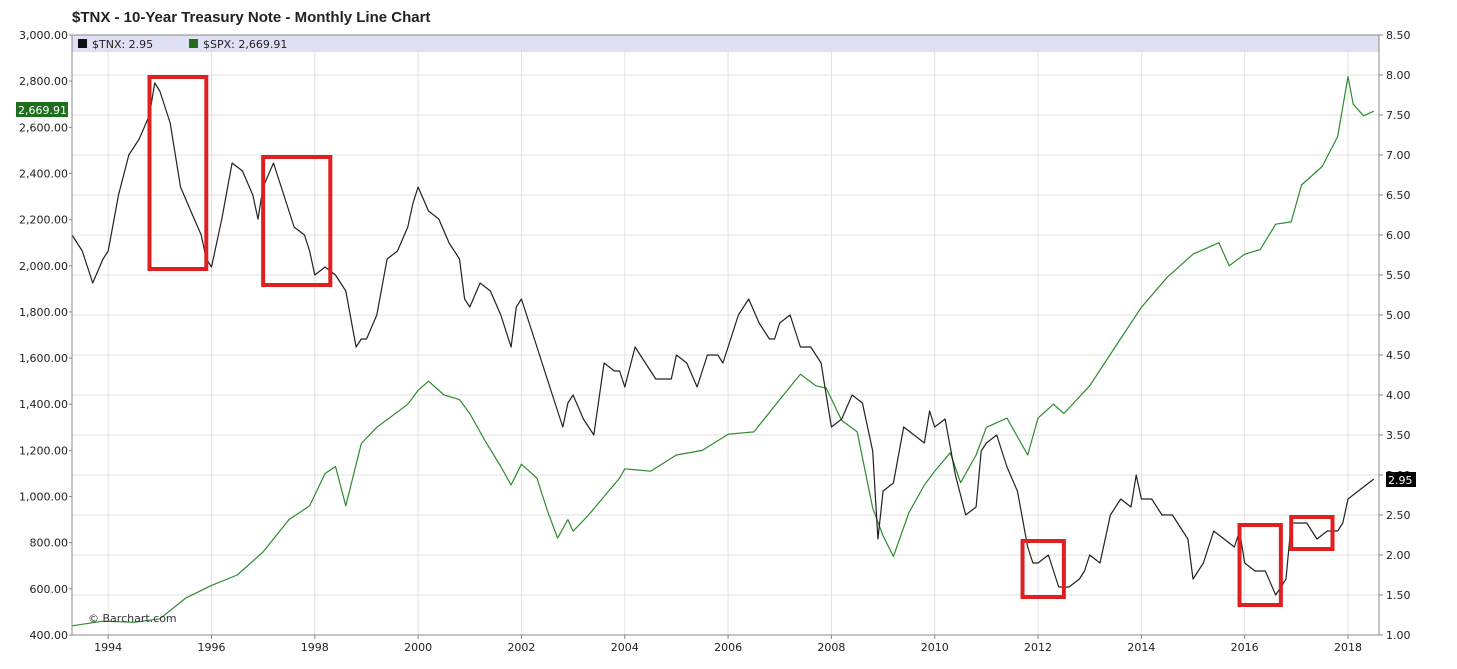 The width and height of the screenshot is (1457, 669). What do you see at coordinates (521, 647) in the screenshot?
I see `x-tick-label: 2002` at bounding box center [521, 647].